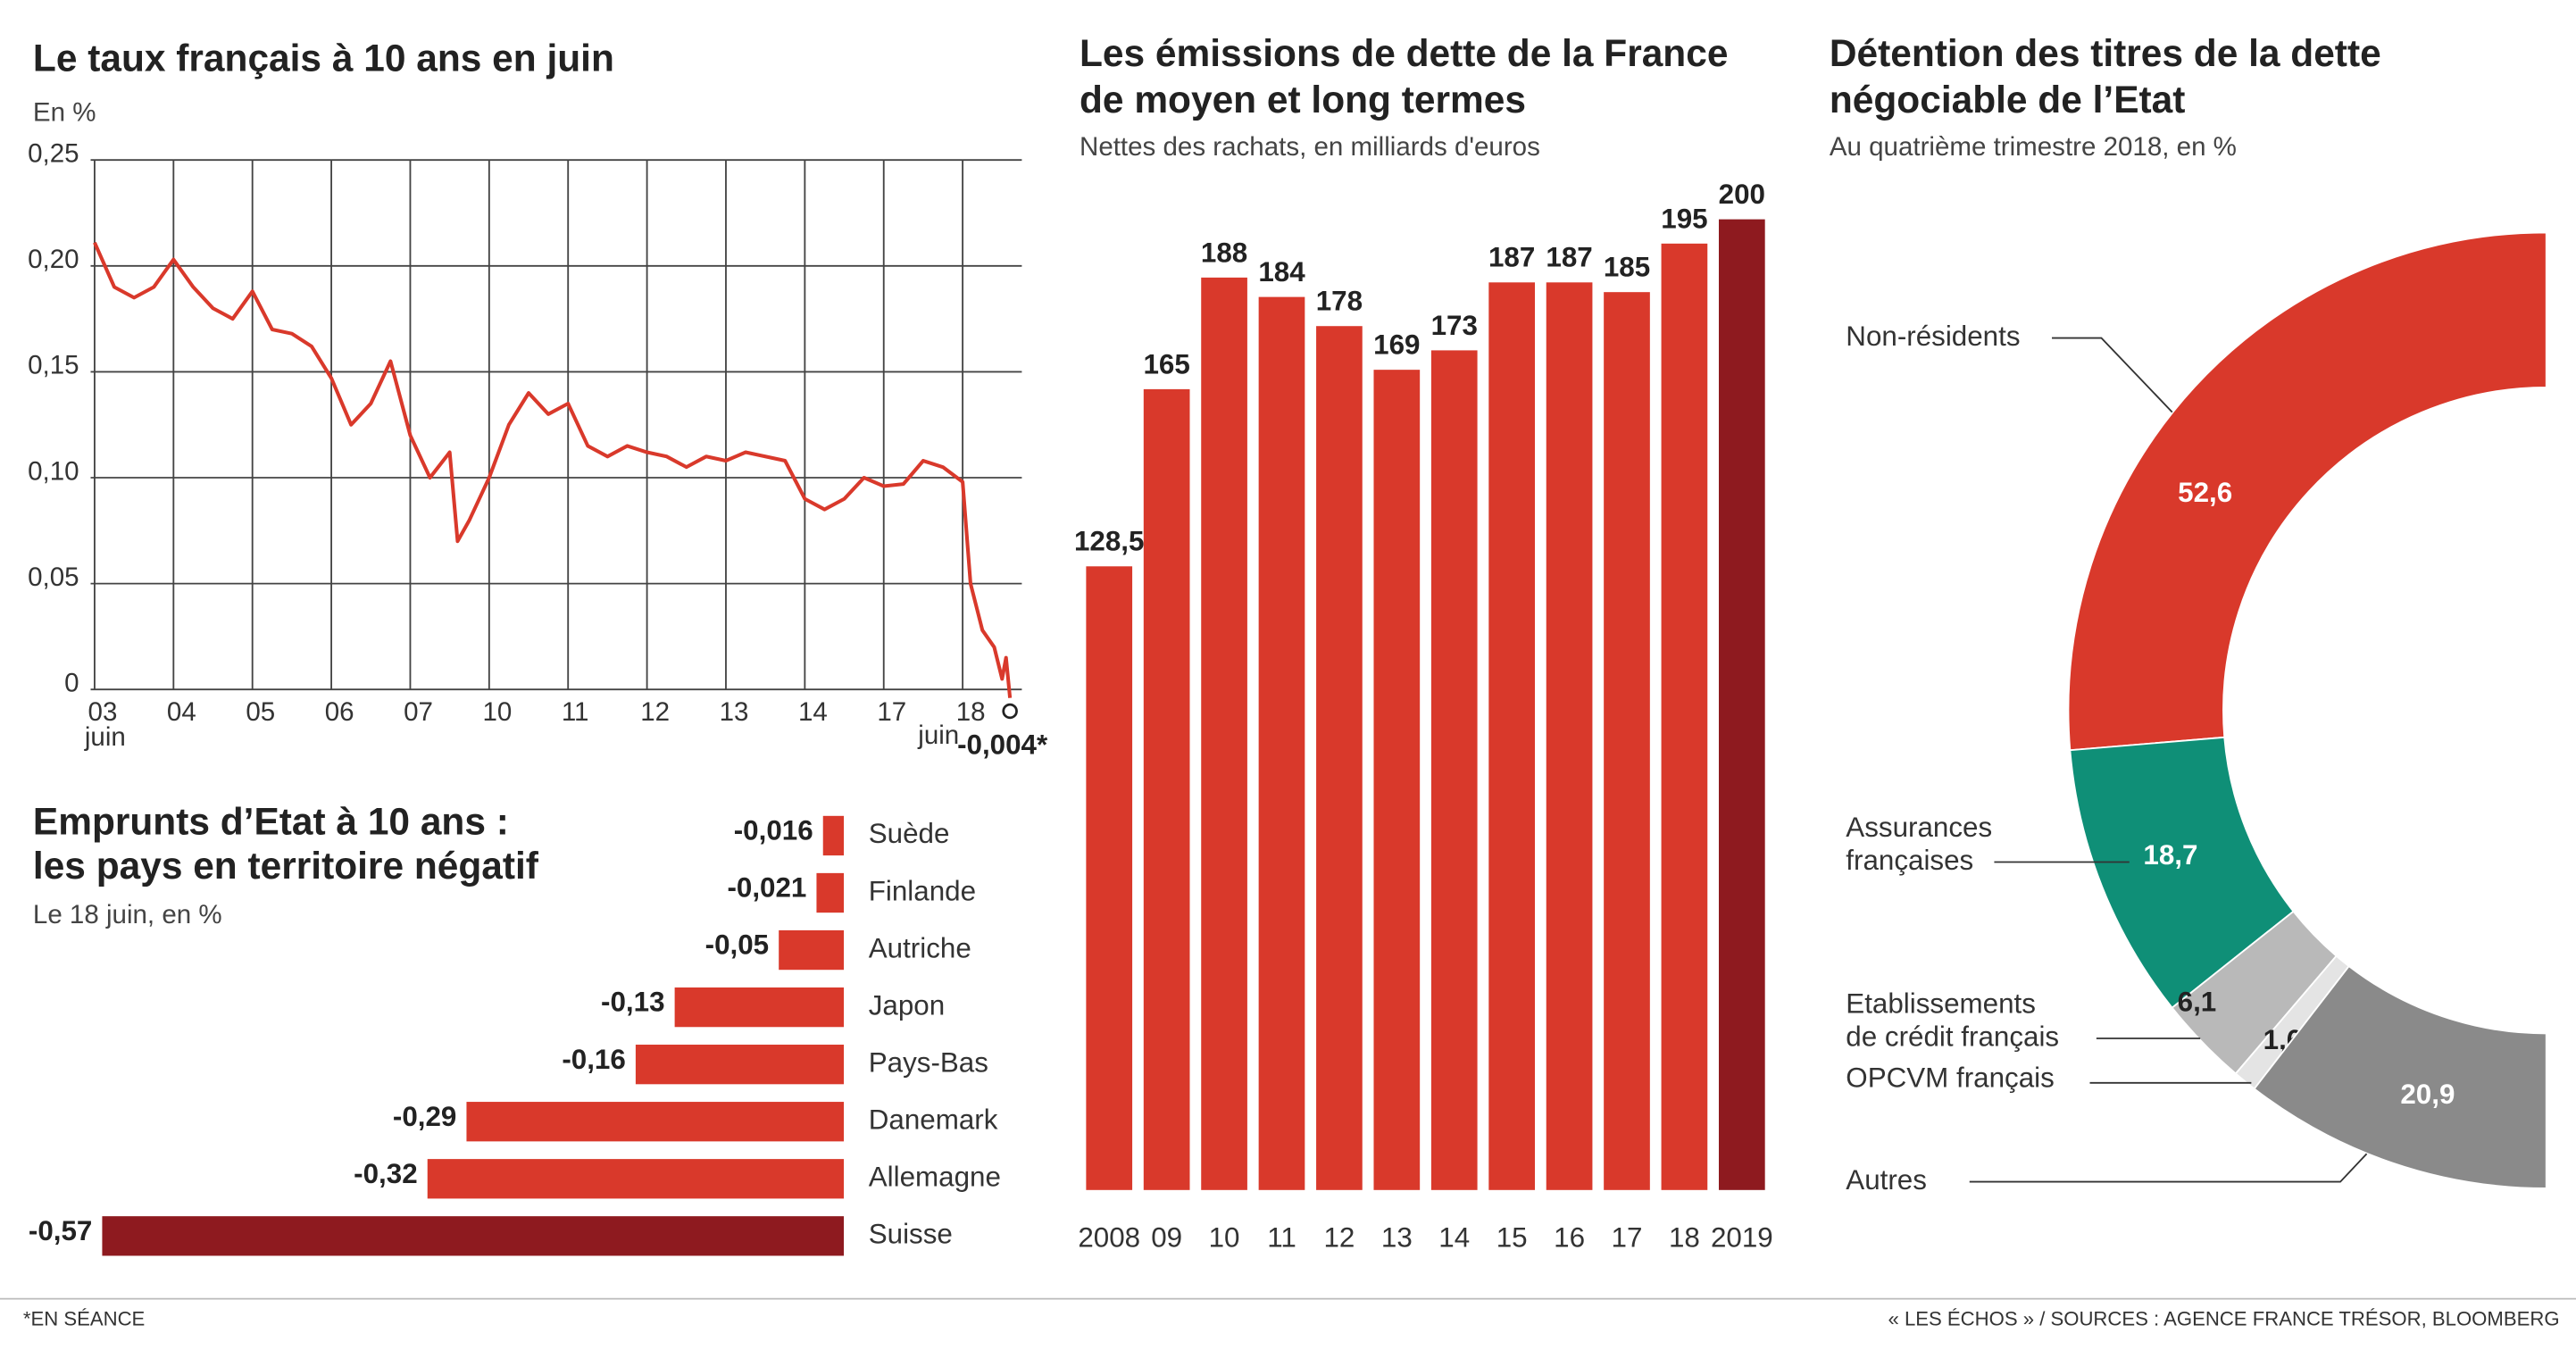 The width and height of the screenshot is (2576, 1350). I want to click on category-label: 17, so click(1627, 1237).